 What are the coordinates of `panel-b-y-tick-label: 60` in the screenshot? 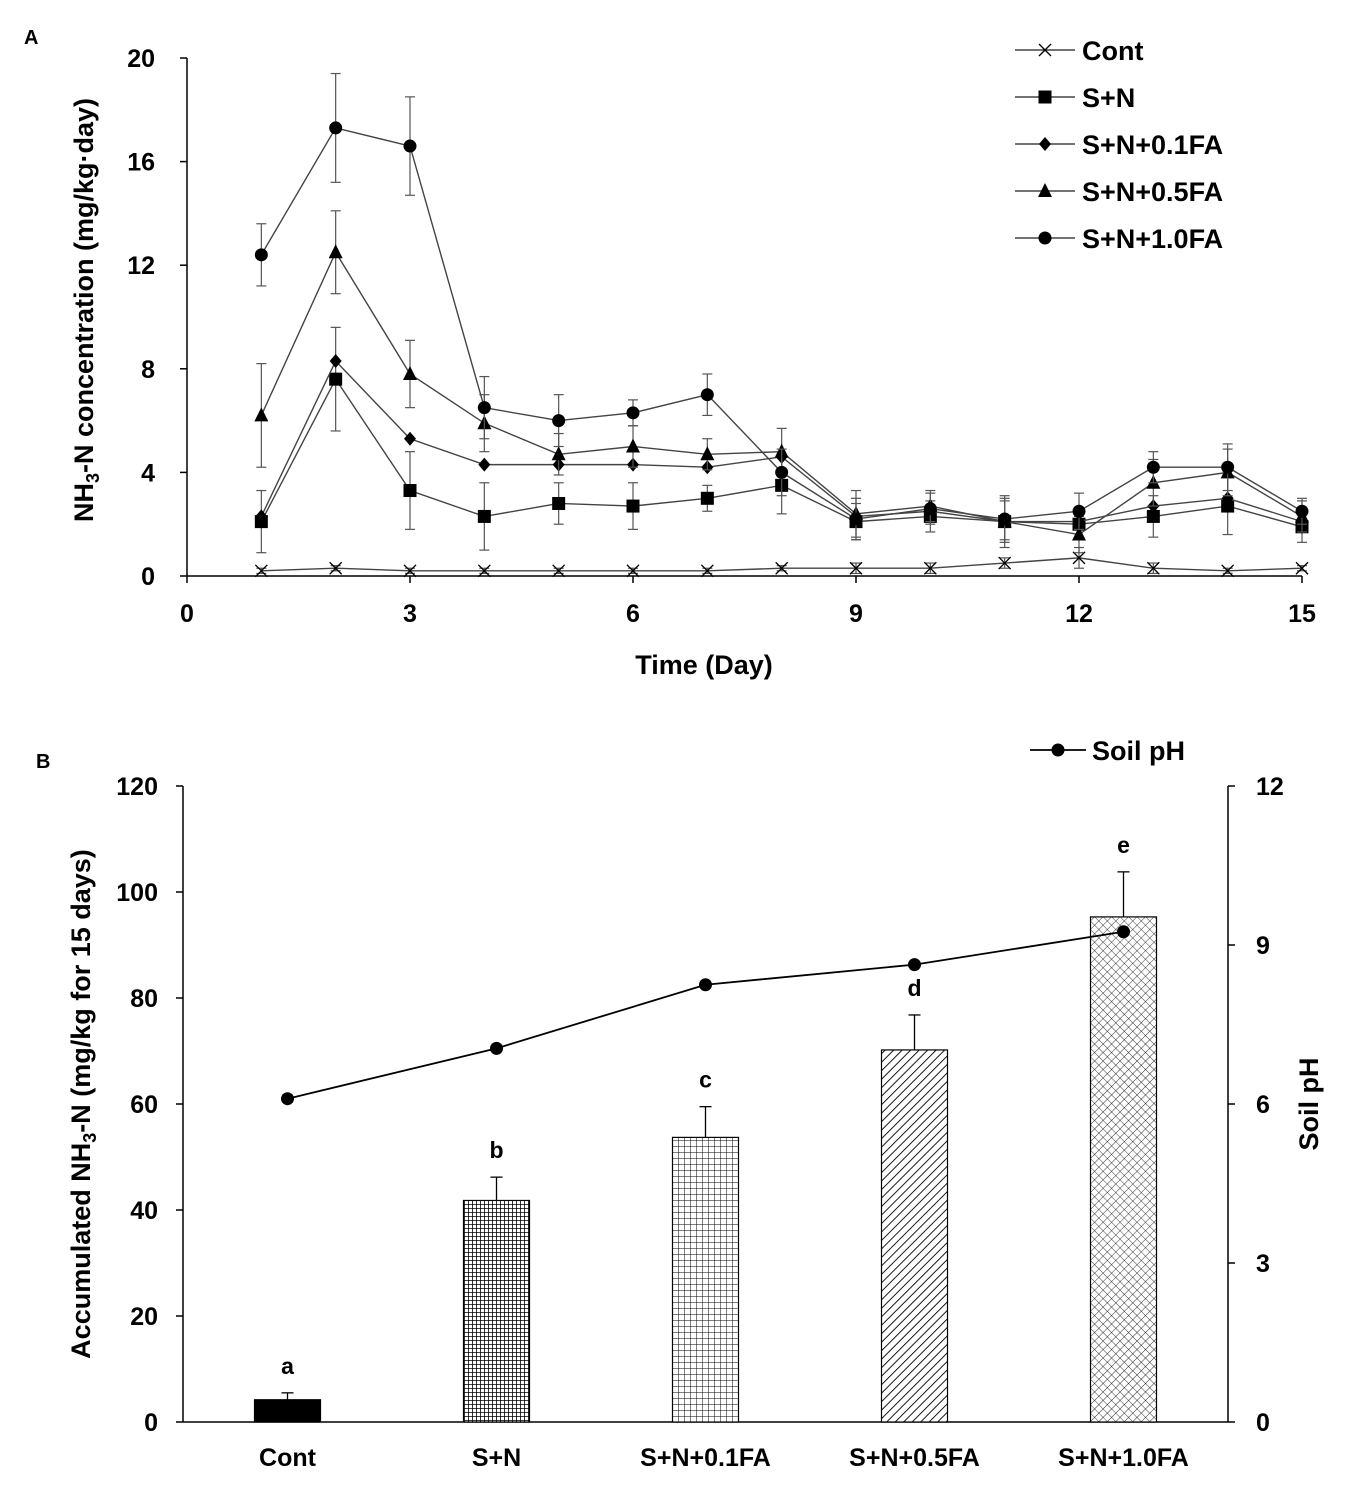 It's located at (144, 1105).